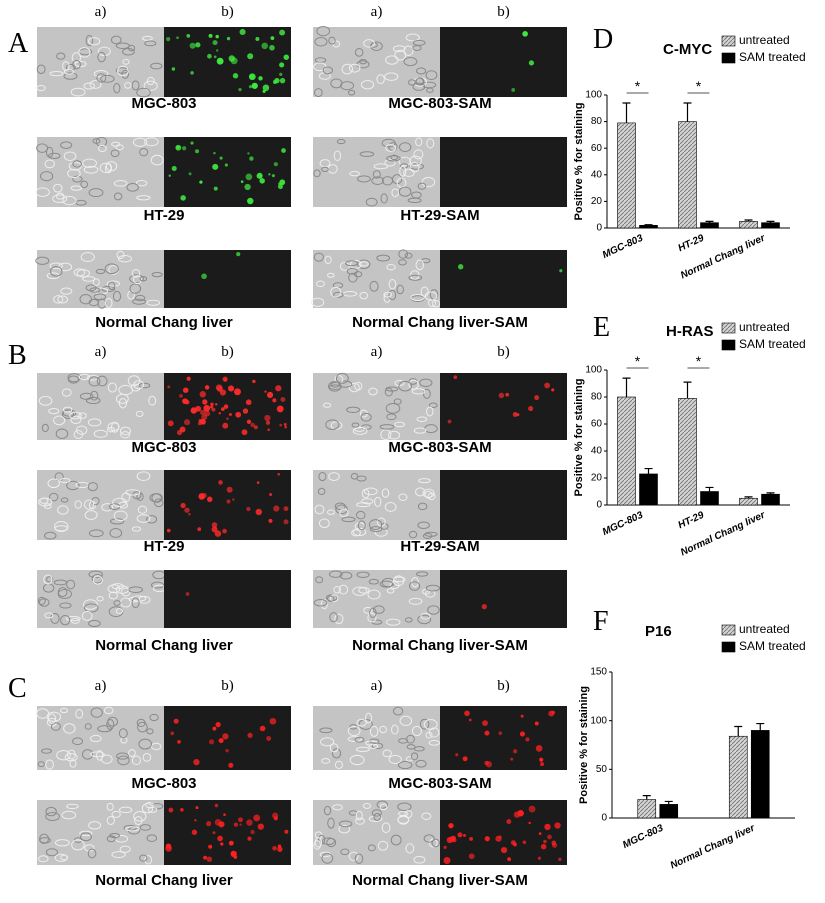 This screenshot has height=903, width=825. Describe the element at coordinates (593, 370) in the screenshot. I see `y-tick-label: 100` at that location.